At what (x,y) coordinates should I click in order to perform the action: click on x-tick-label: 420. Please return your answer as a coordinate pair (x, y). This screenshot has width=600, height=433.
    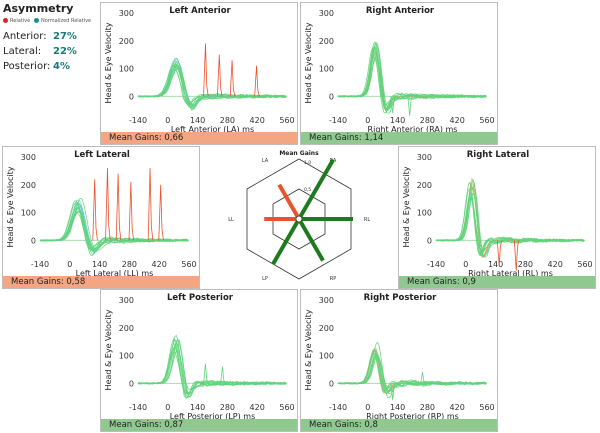
    Looking at the image, I should click on (257, 120).